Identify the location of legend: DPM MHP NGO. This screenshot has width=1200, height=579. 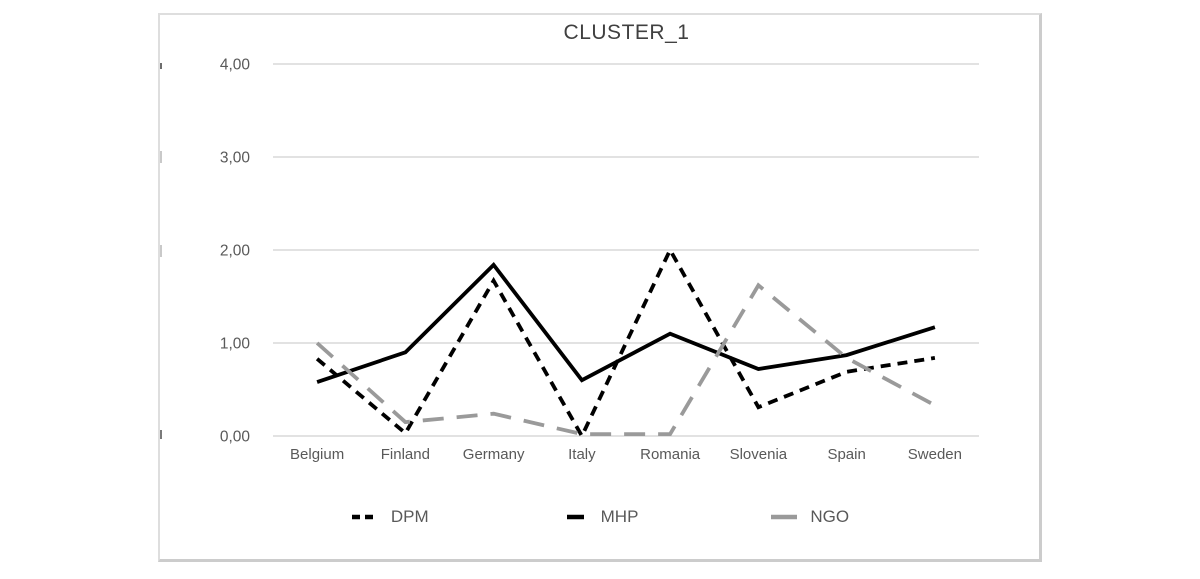
(599, 517).